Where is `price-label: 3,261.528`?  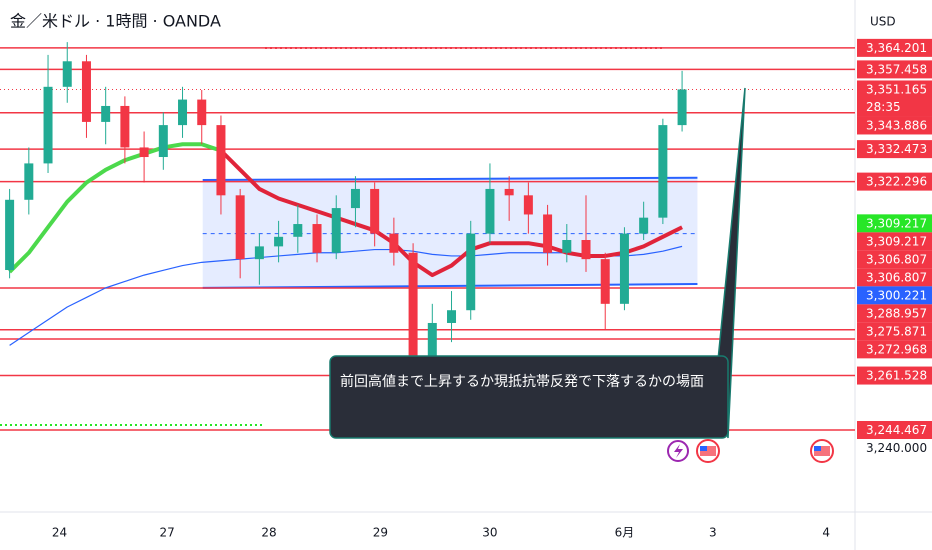 price-label: 3,261.528 is located at coordinates (896, 376).